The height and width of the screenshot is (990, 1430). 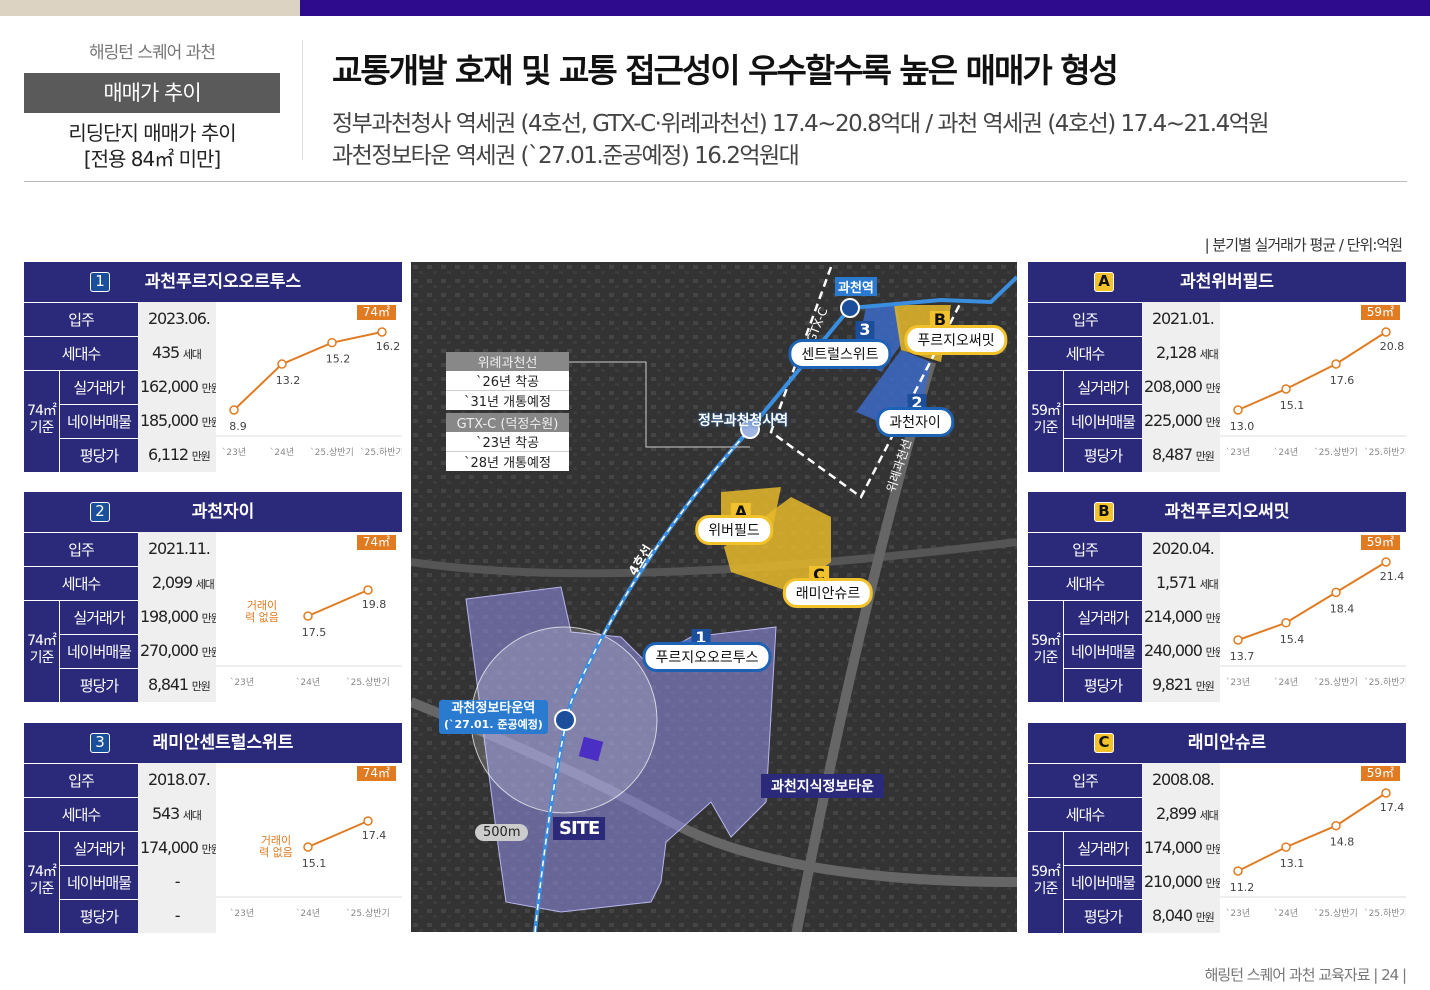 I want to click on data-label: 15.4, so click(x=1292, y=639).